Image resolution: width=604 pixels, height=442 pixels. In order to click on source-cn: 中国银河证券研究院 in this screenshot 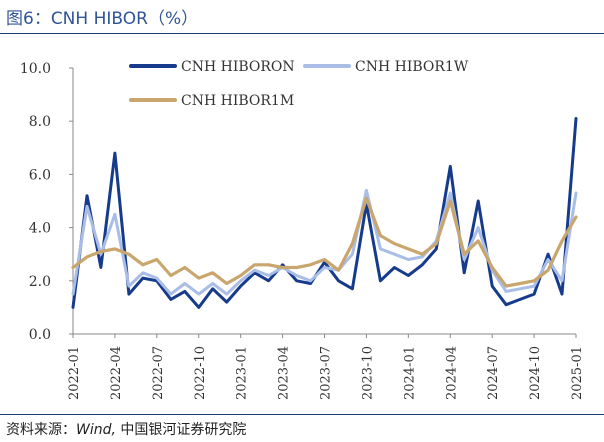, I will do `click(181, 430)`.